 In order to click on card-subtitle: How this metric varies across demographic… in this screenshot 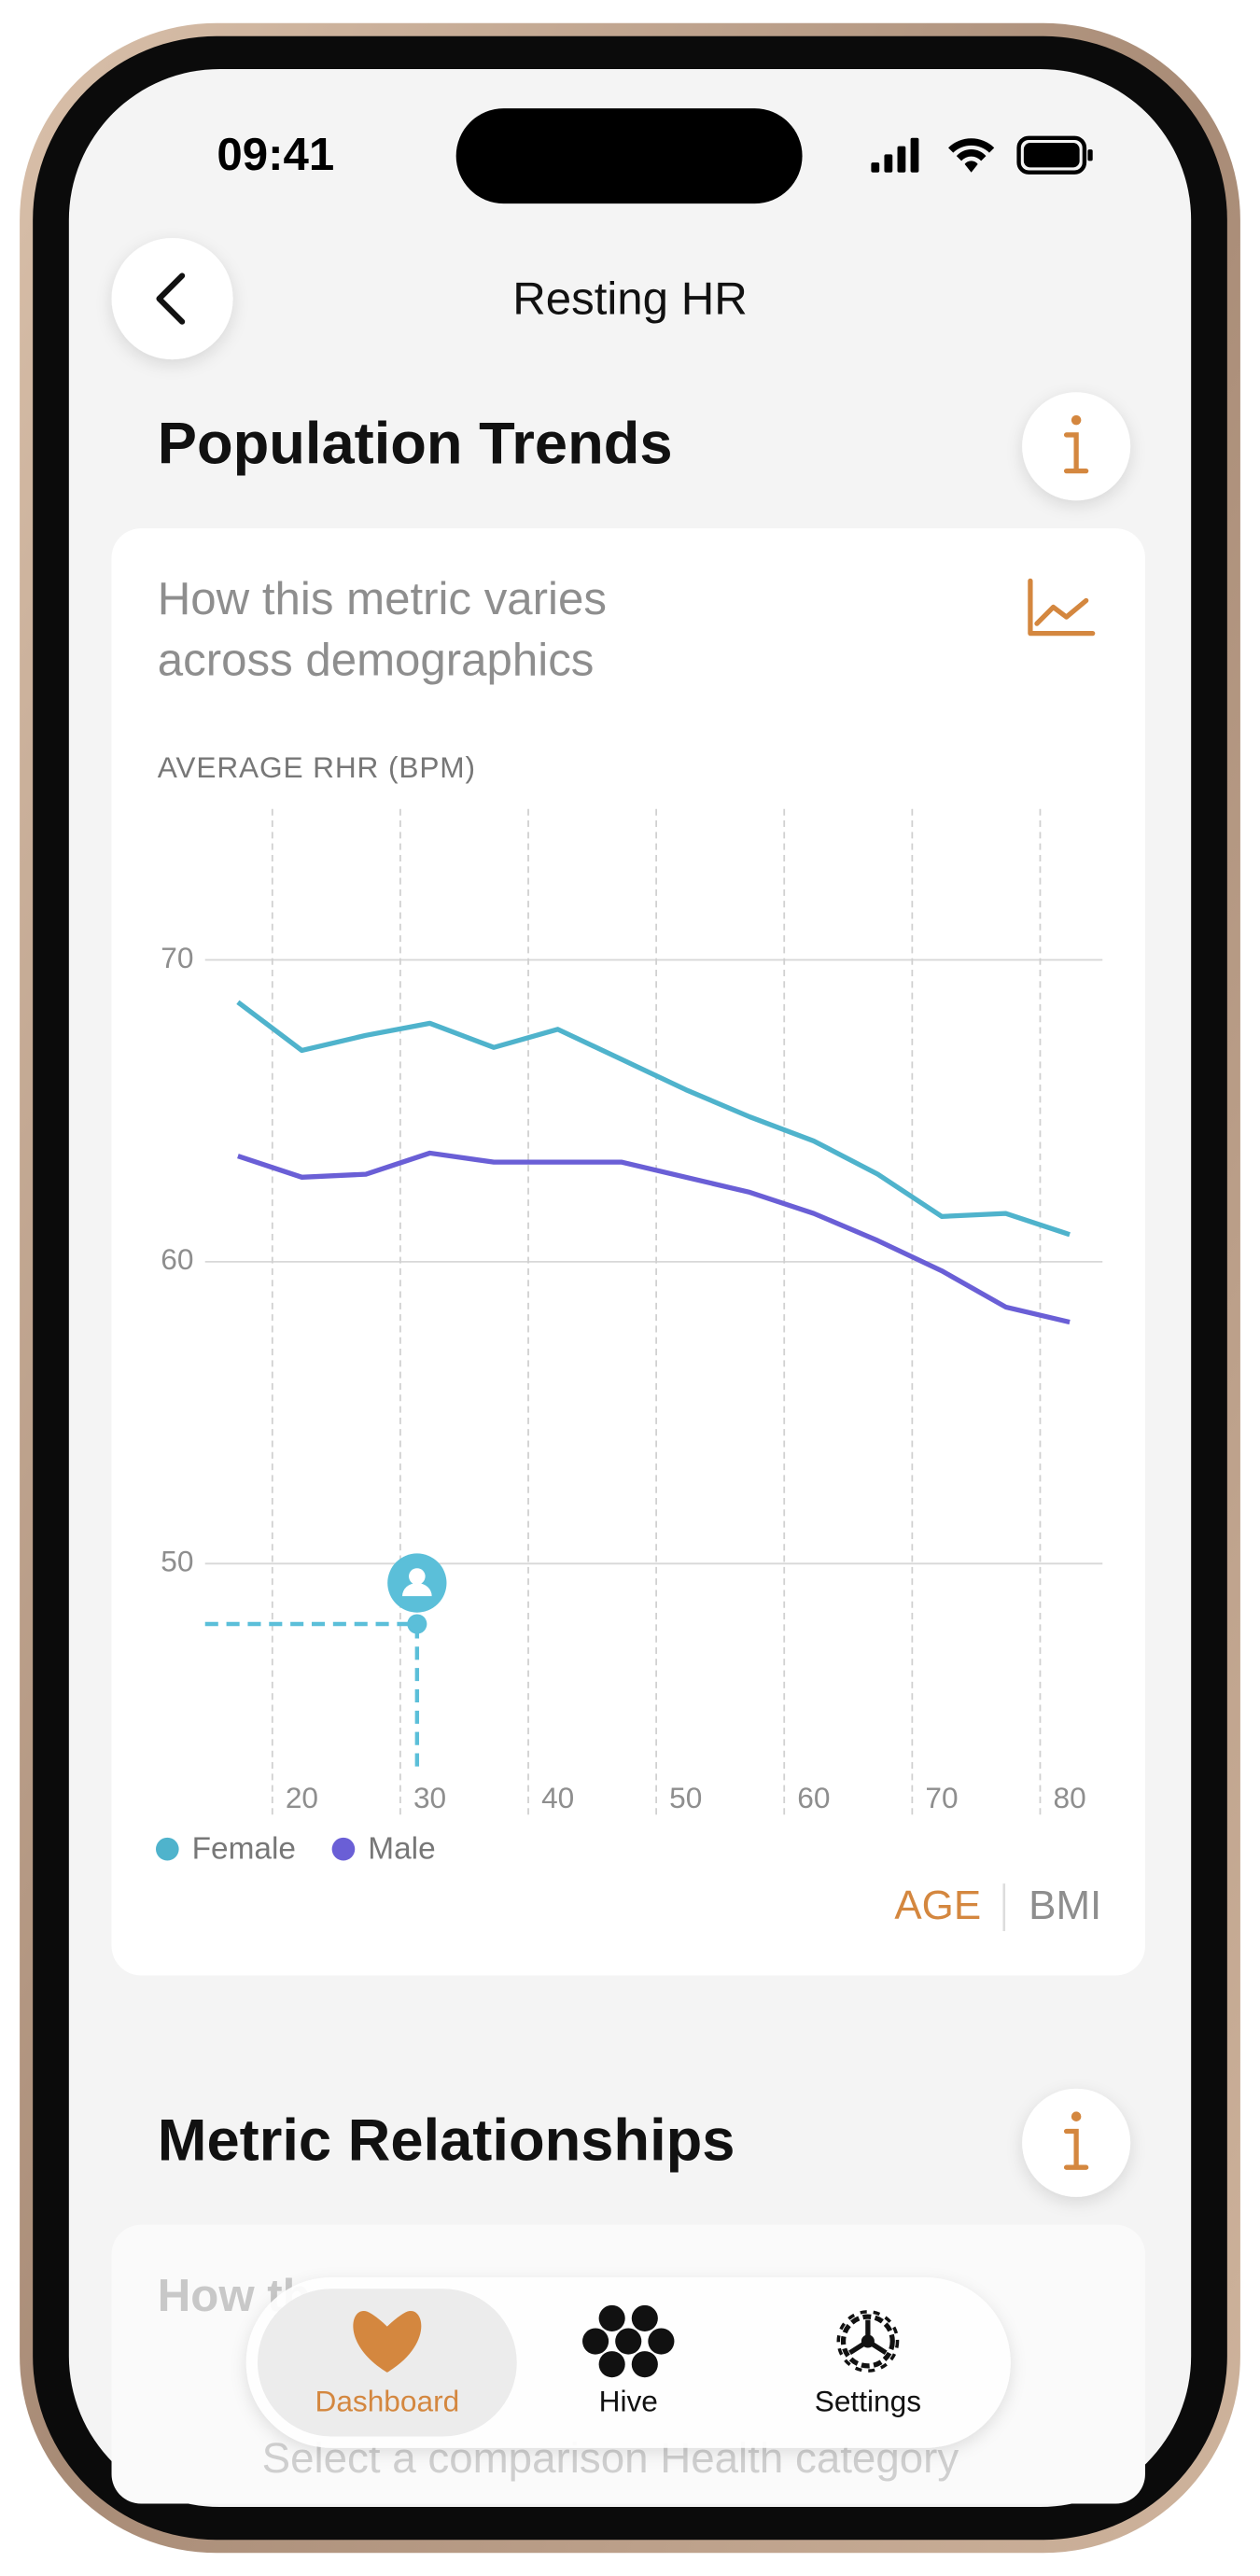, I will do `click(382, 629)`.